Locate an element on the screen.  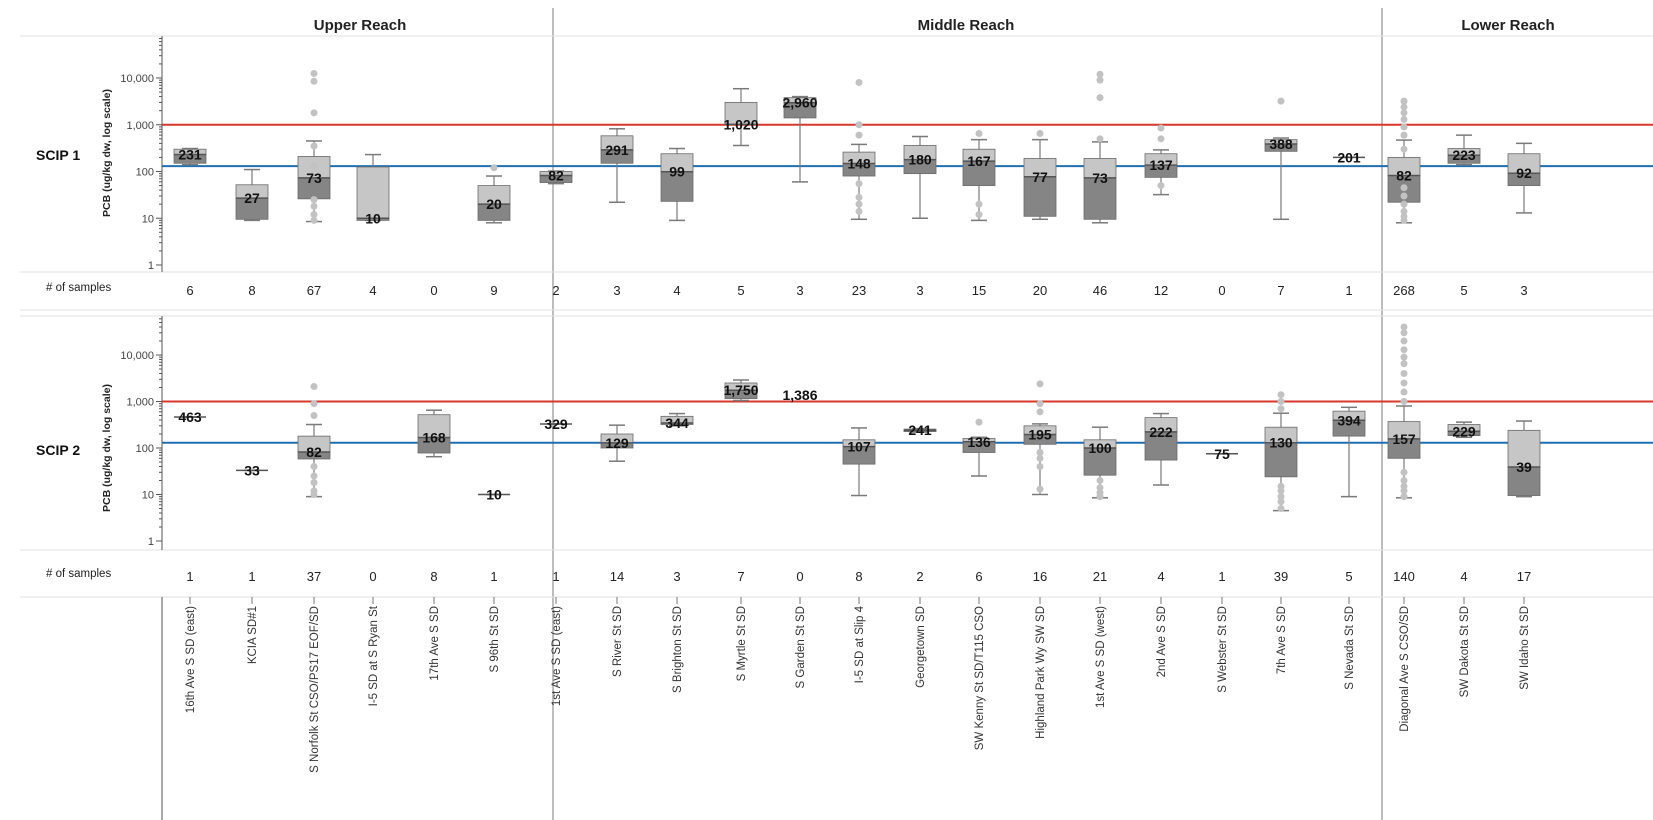
sample-count: 14 is located at coordinates (617, 576).